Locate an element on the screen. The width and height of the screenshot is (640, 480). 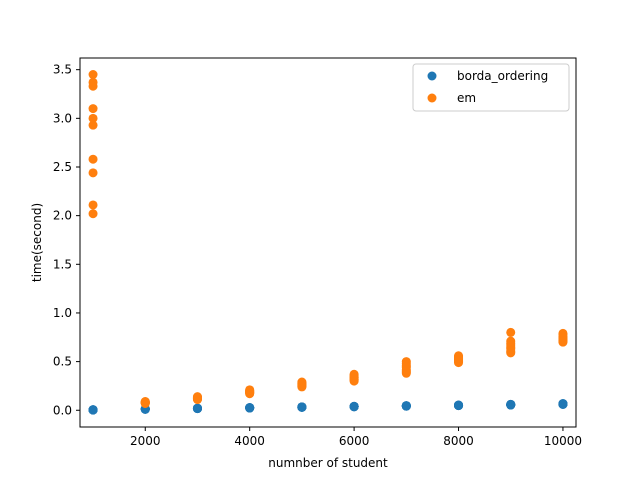
y-tick-label: 3.5 is located at coordinates (62, 70).